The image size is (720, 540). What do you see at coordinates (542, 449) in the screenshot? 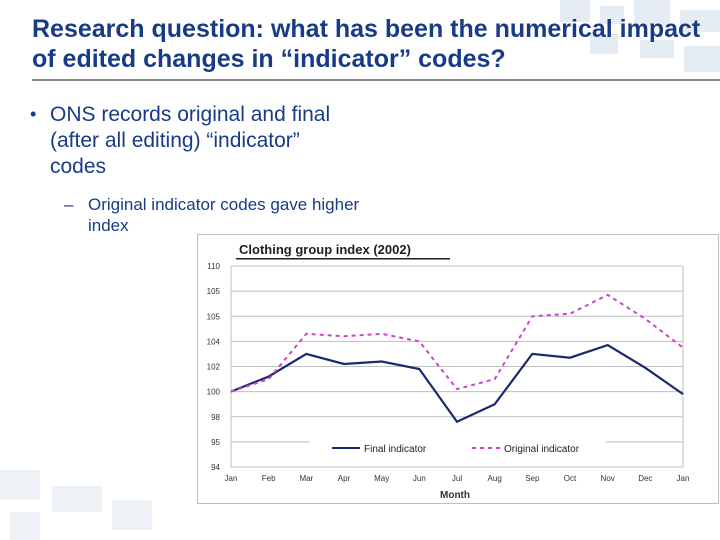
I see `legend-label: Original indicator` at bounding box center [542, 449].